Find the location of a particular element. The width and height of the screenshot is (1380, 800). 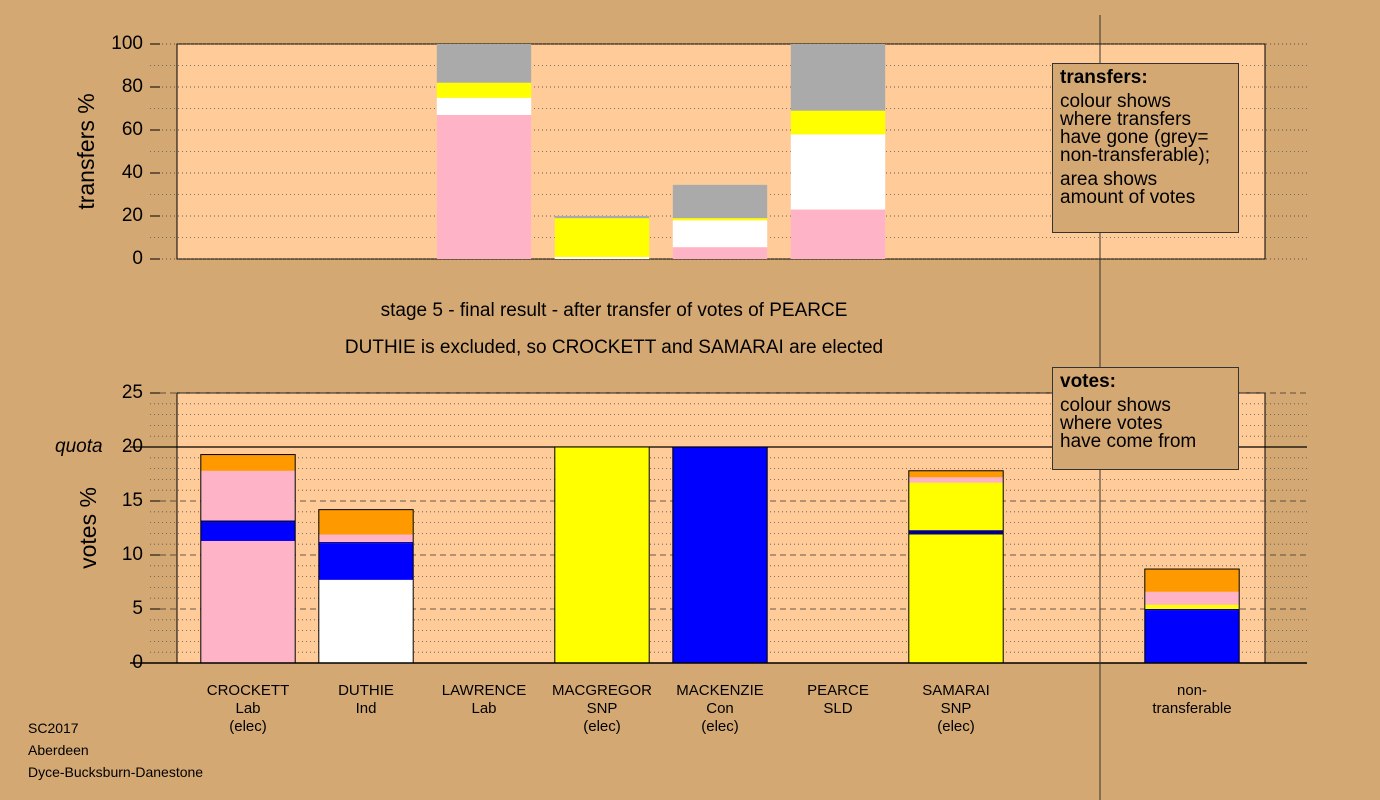

quota-label: quota is located at coordinates (79, 446).